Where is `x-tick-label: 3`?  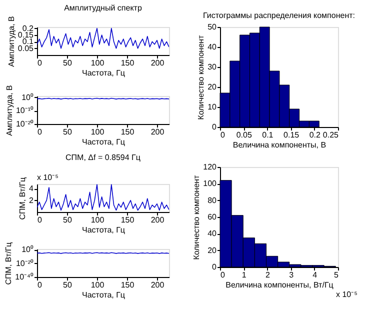 x-tick-label: 3 is located at coordinates (291, 275).